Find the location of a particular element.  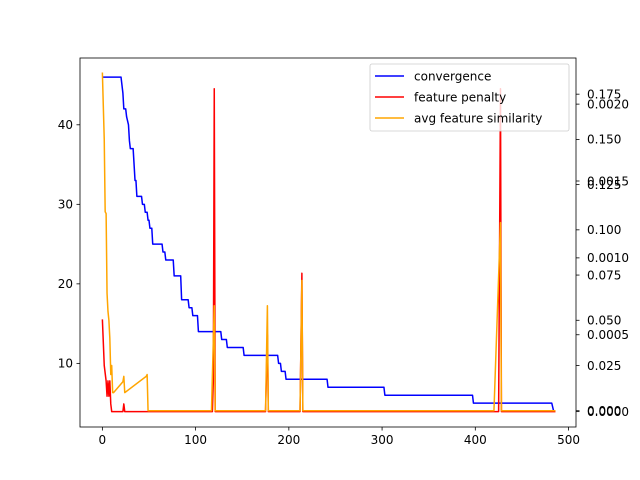

left-y-tick-label: 10 is located at coordinates (65, 364).